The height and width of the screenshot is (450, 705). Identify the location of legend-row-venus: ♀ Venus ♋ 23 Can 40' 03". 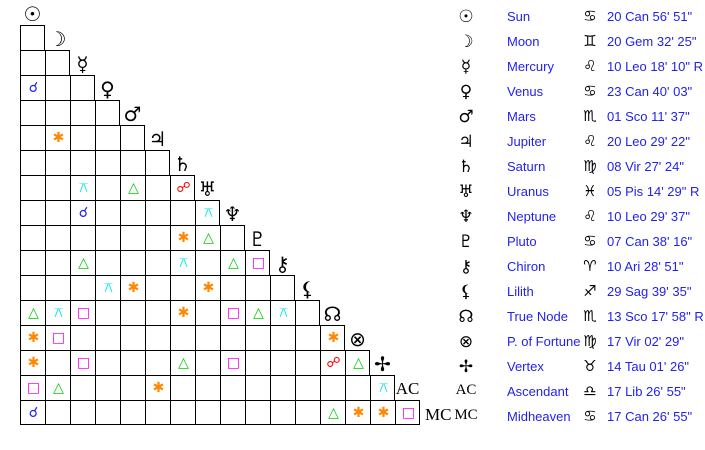
(577, 92).